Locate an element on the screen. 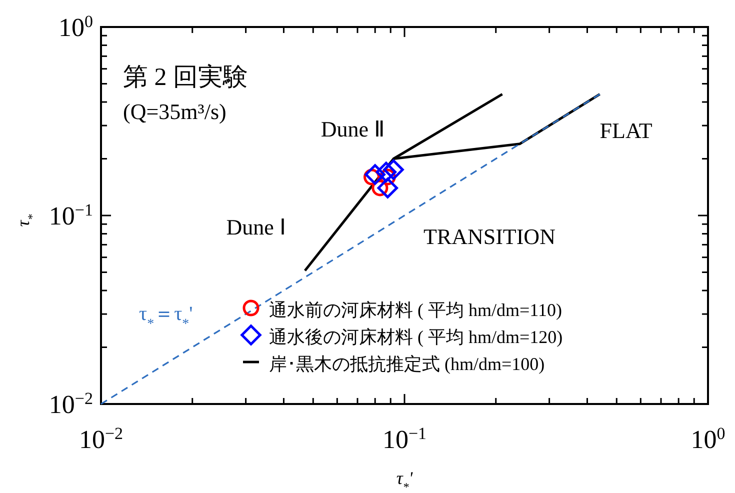  x-tick-label: 10$^{0}$ is located at coordinates (708, 439).